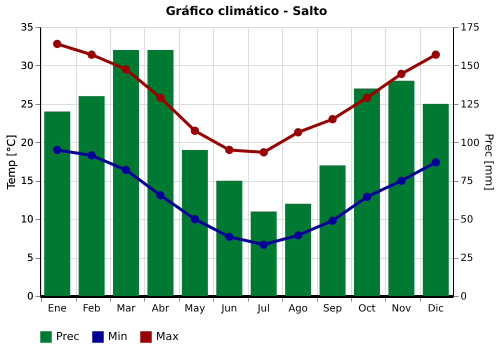  Describe the element at coordinates (126, 309) in the screenshot. I see `x-tick-label: Mar` at that location.